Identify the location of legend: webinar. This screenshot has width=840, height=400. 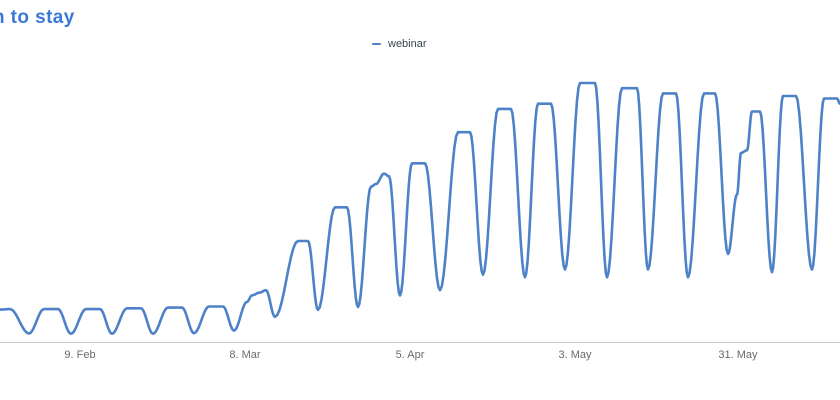
(399, 44).